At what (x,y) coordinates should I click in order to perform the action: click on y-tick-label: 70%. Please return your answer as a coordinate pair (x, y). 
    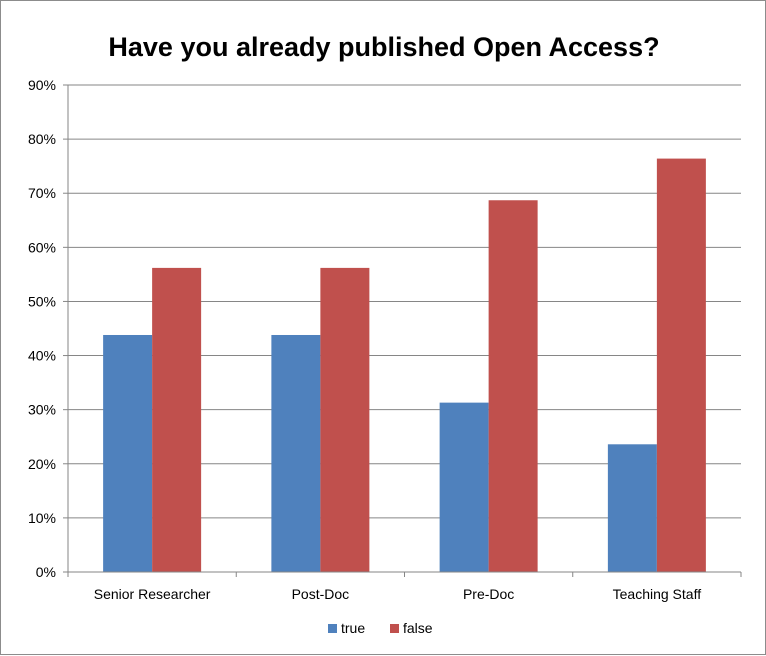
    Looking at the image, I should click on (42, 193).